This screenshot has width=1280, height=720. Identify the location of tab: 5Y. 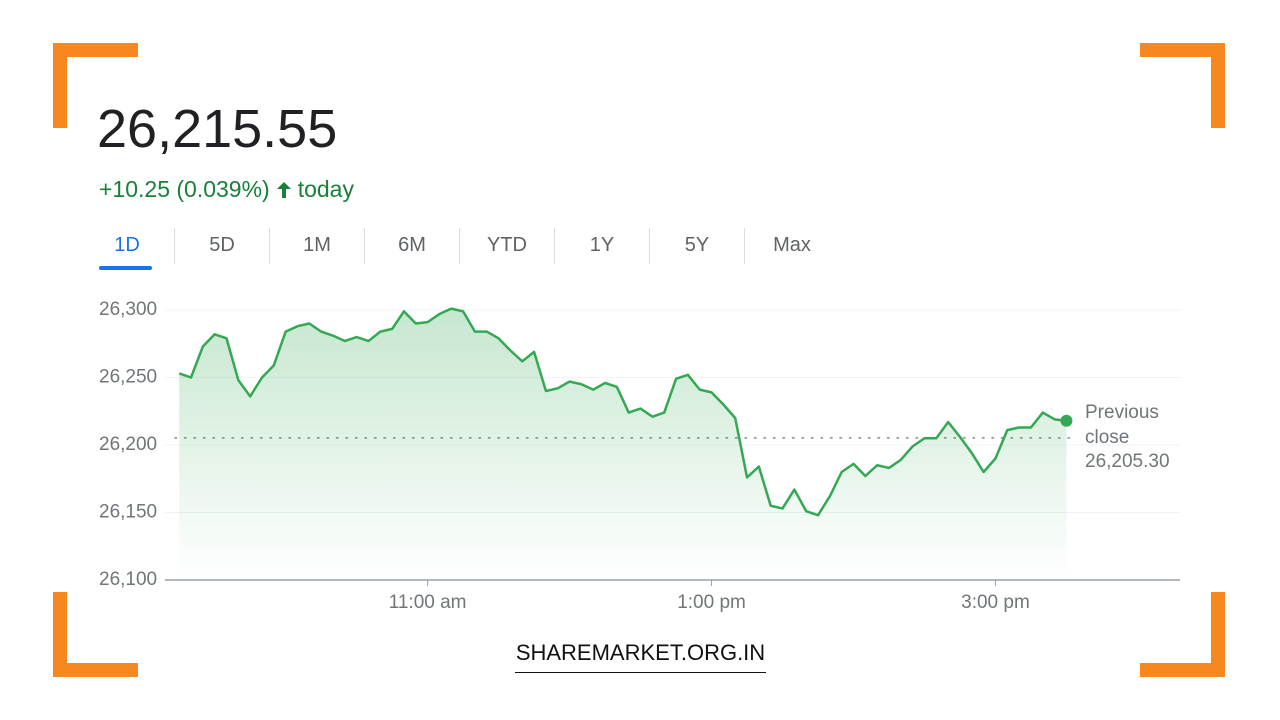
(697, 245).